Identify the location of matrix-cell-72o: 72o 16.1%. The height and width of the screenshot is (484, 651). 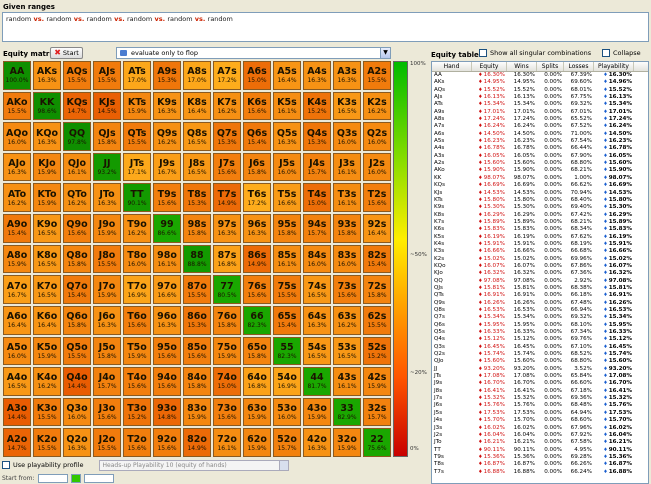
(227, 442).